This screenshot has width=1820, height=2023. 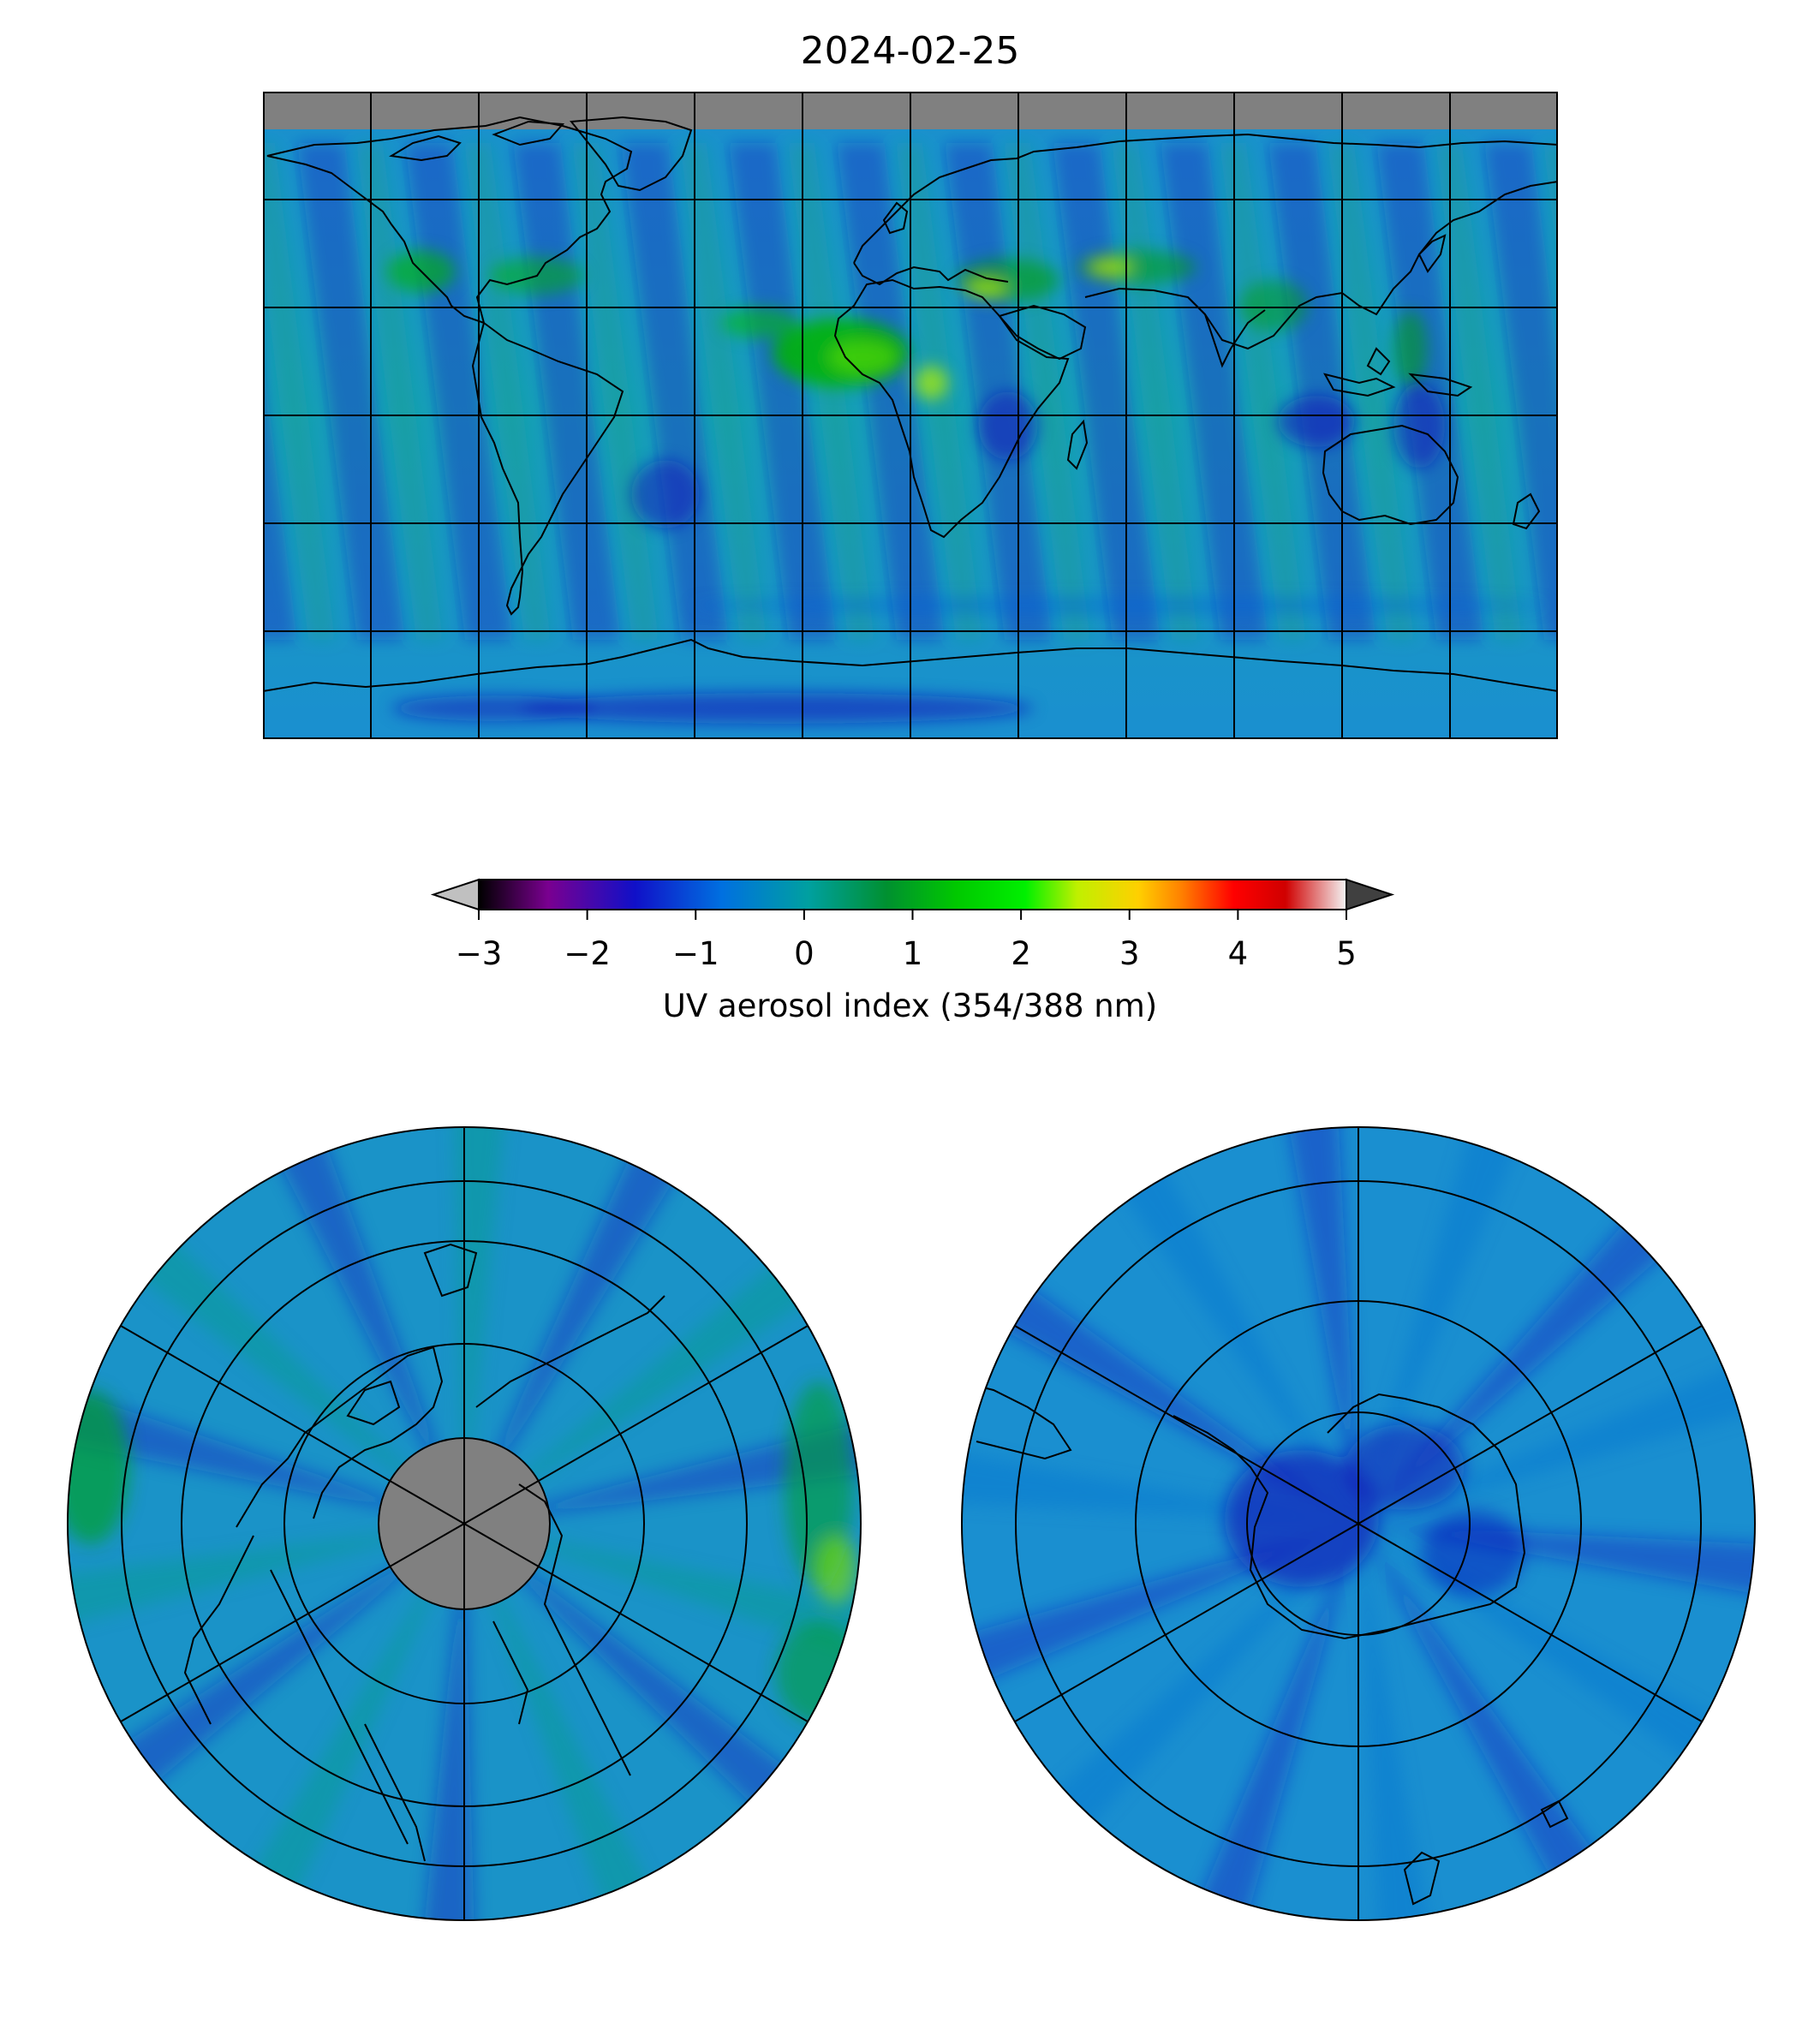 I want to click on colorbar-tick-label: 5, so click(x=1346, y=953).